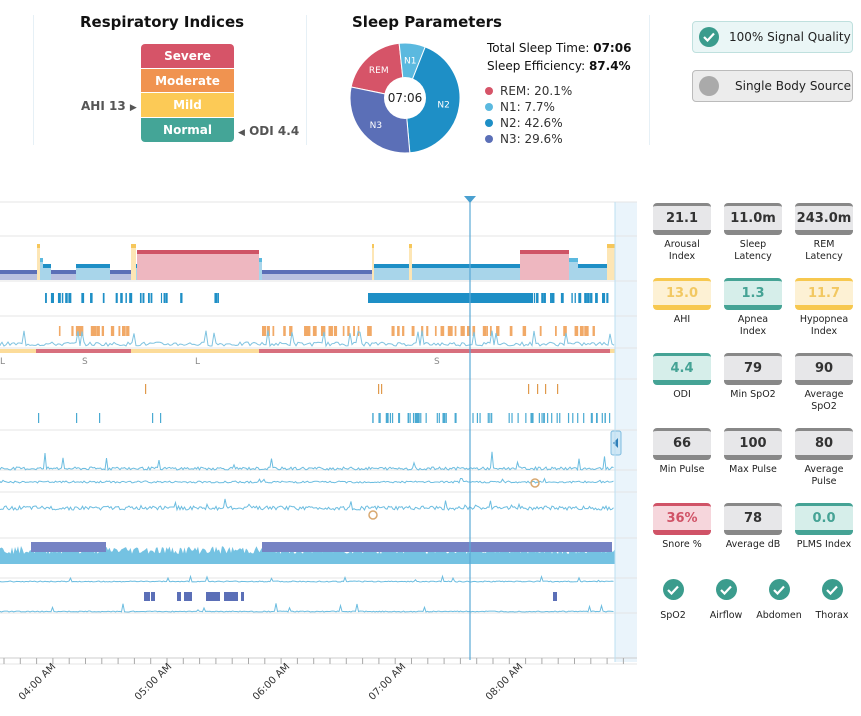 This screenshot has height=716, width=861. Describe the element at coordinates (753, 369) in the screenshot. I see `metric-value: 79` at that location.